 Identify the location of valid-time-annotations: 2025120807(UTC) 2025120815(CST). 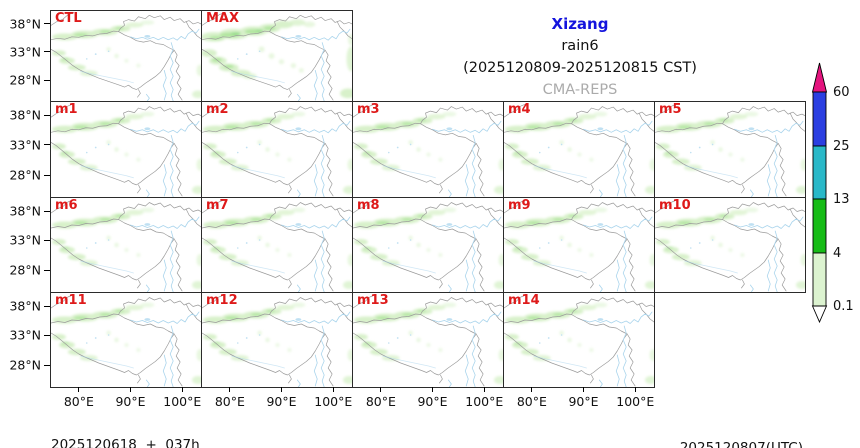
(741, 427).